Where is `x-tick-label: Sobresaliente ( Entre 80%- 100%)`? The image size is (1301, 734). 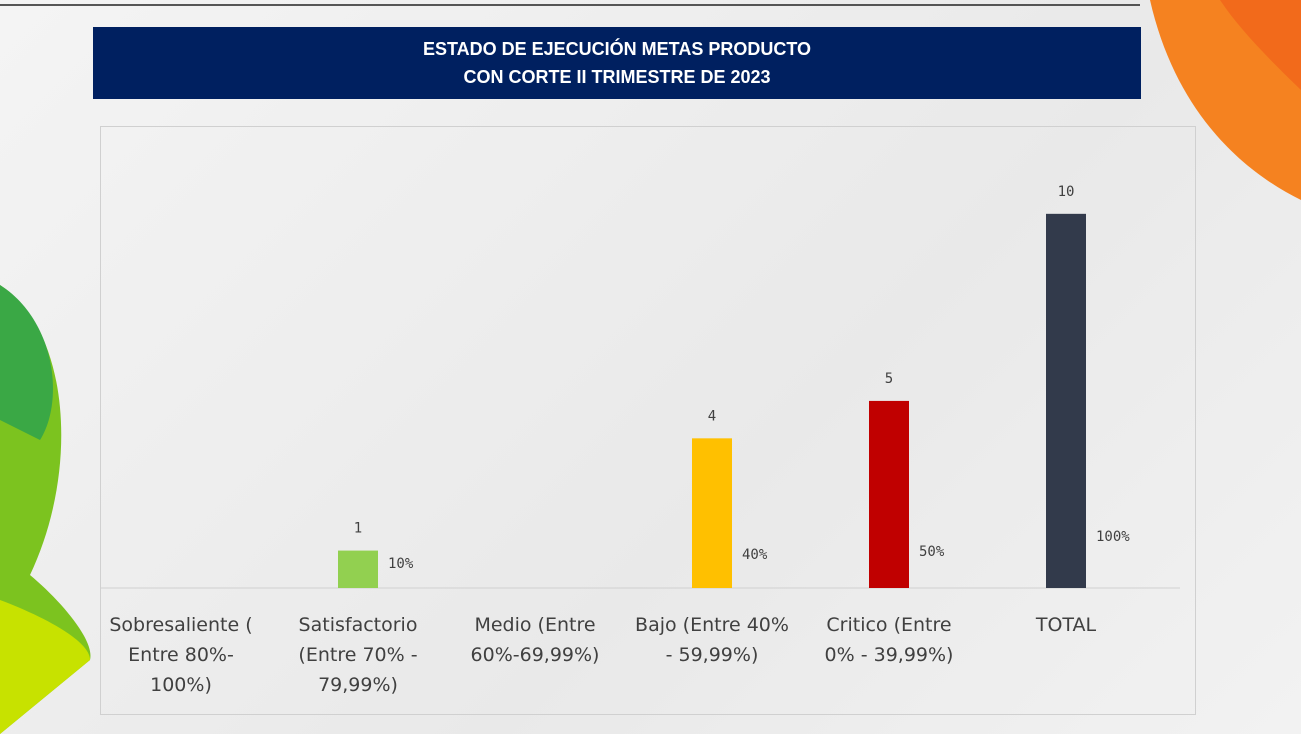 x-tick-label: Sobresaliente ( Entre 80%- 100%) is located at coordinates (181, 655).